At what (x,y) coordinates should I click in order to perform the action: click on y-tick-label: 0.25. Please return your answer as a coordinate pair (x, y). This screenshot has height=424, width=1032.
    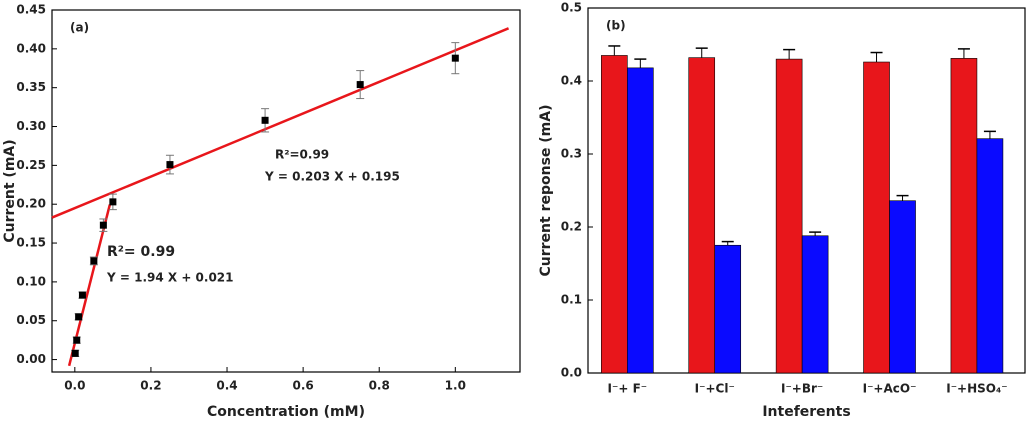
    Looking at the image, I should click on (31, 165).